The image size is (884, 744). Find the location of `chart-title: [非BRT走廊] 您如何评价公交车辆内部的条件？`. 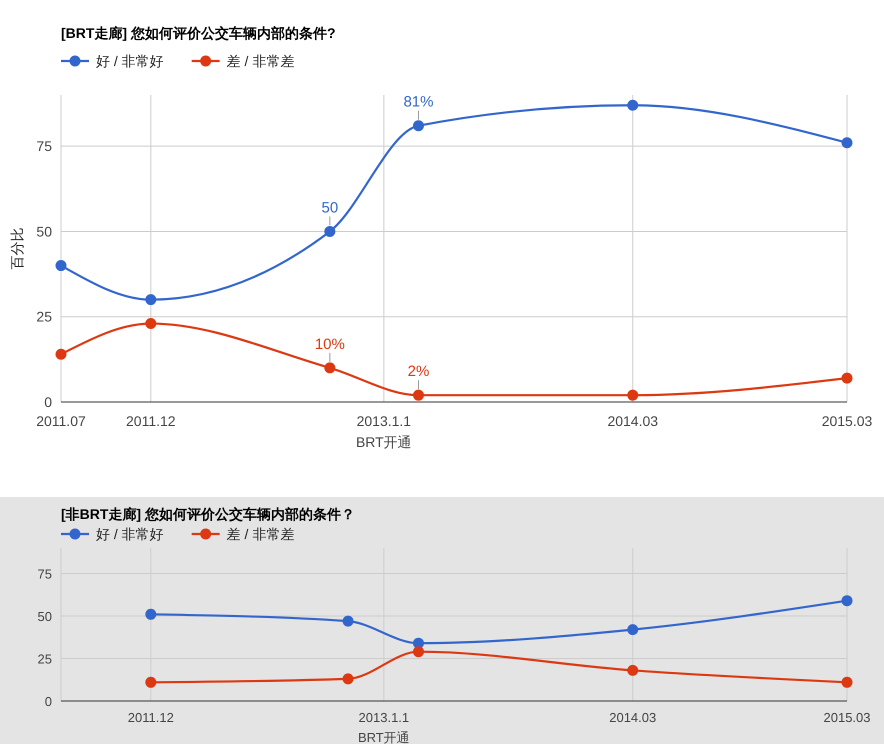

chart-title: [非BRT走廊] 您如何评价公交车辆内部的条件？ is located at coordinates (208, 514).